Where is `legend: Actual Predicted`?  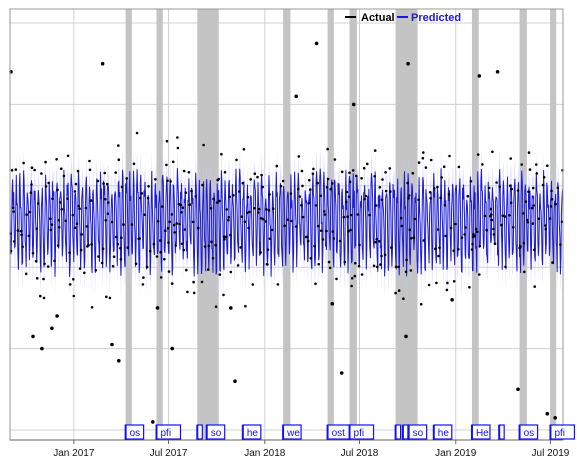 legend: Actual Predicted is located at coordinates (403, 18).